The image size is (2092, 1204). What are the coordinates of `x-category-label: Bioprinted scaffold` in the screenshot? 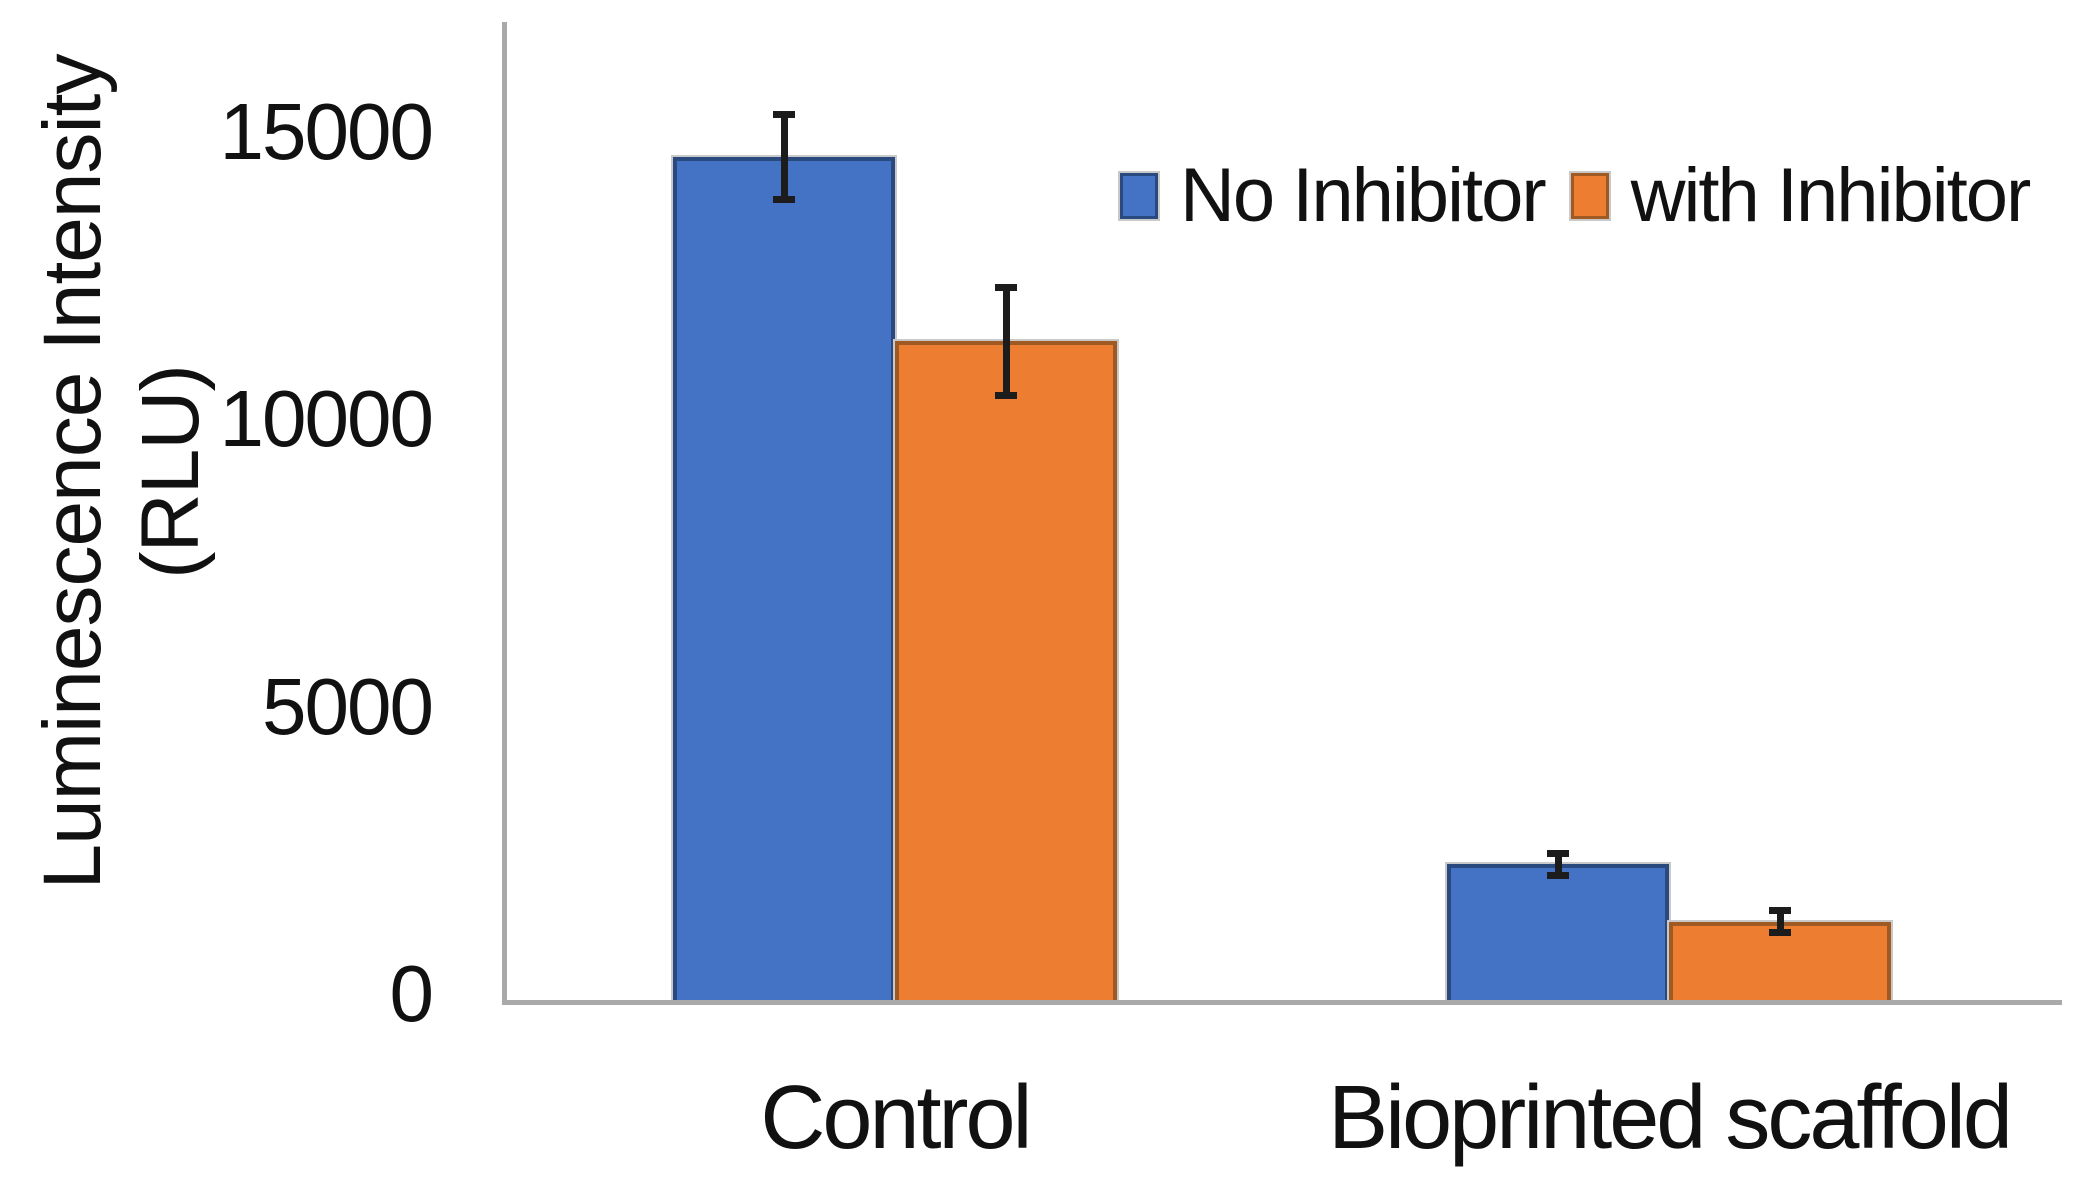 It's located at (1670, 1118).